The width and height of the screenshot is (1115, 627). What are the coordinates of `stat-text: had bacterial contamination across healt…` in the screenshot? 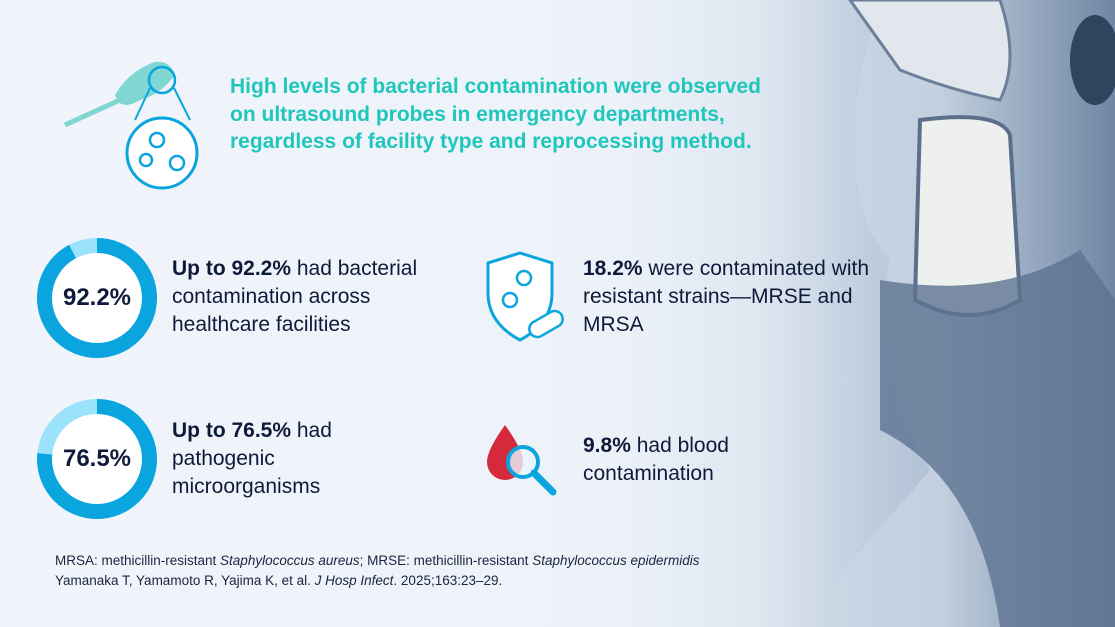 It's located at (295, 296).